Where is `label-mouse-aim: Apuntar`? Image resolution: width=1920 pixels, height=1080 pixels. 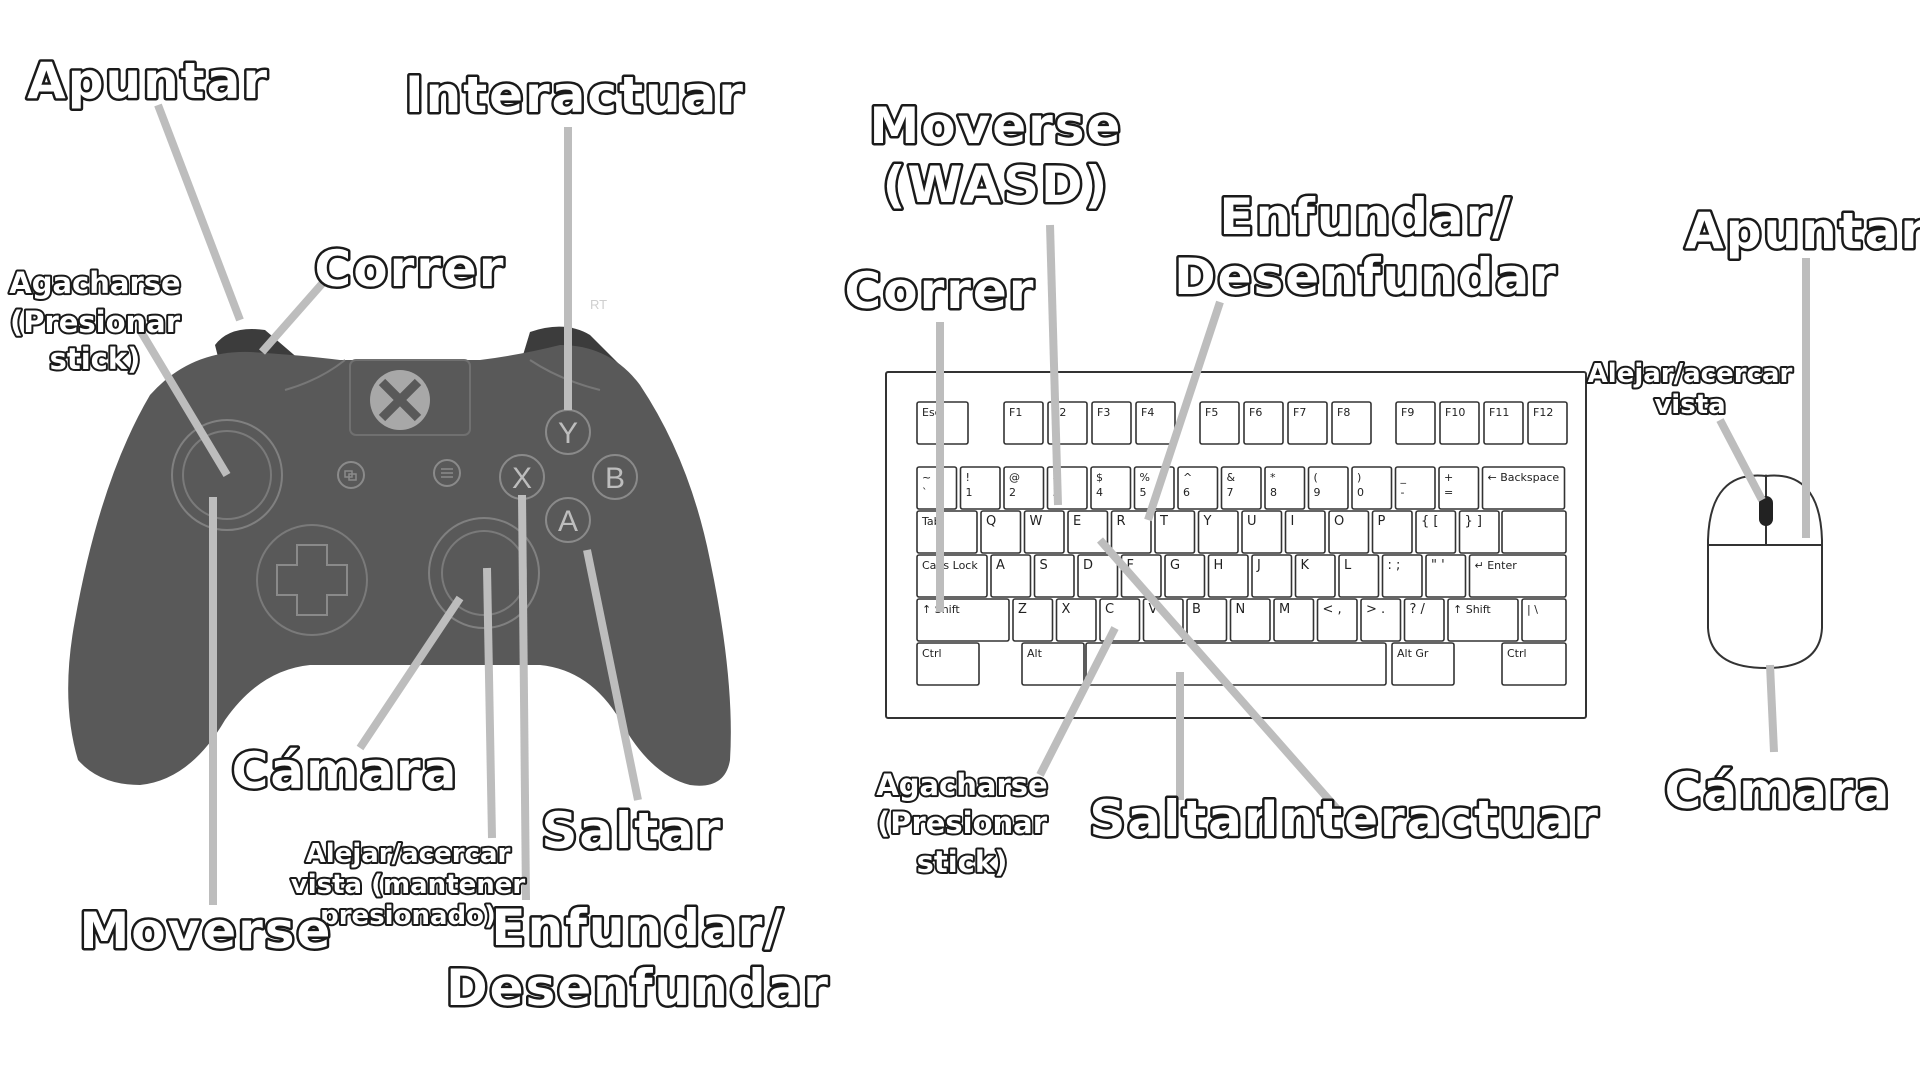 label-mouse-aim: Apuntar is located at coordinates (1802, 231).